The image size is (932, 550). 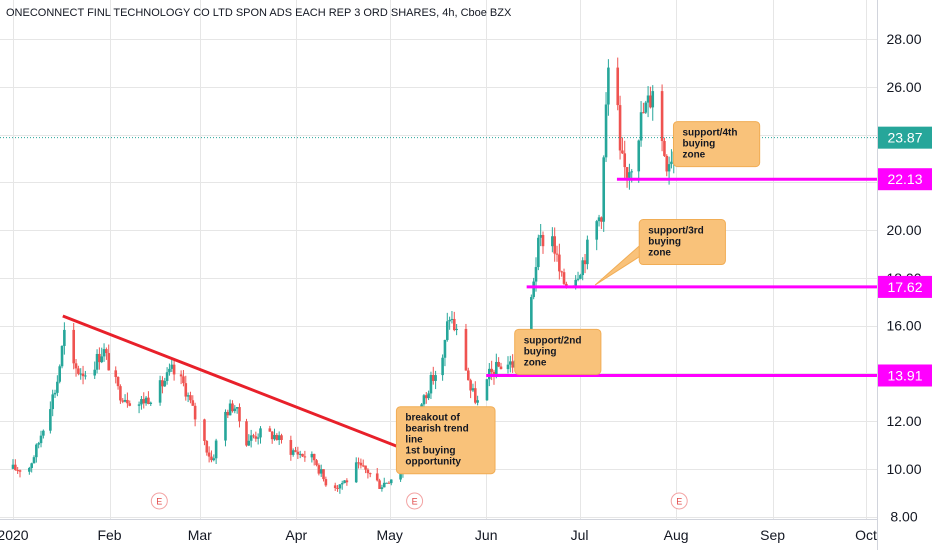 I want to click on x-tick-label: Oct, so click(x=866, y=535).